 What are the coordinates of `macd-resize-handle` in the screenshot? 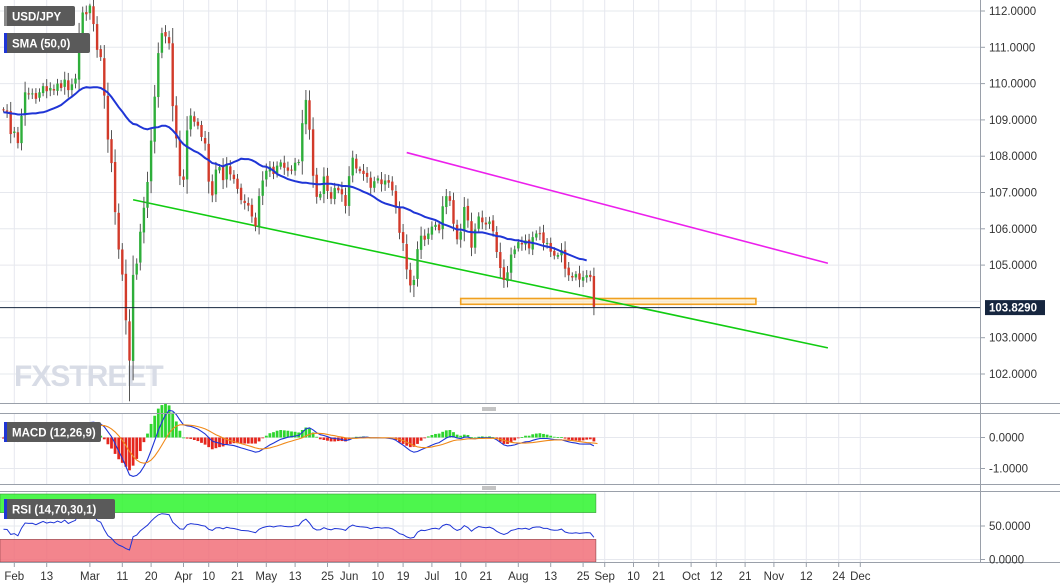 It's located at (489, 409).